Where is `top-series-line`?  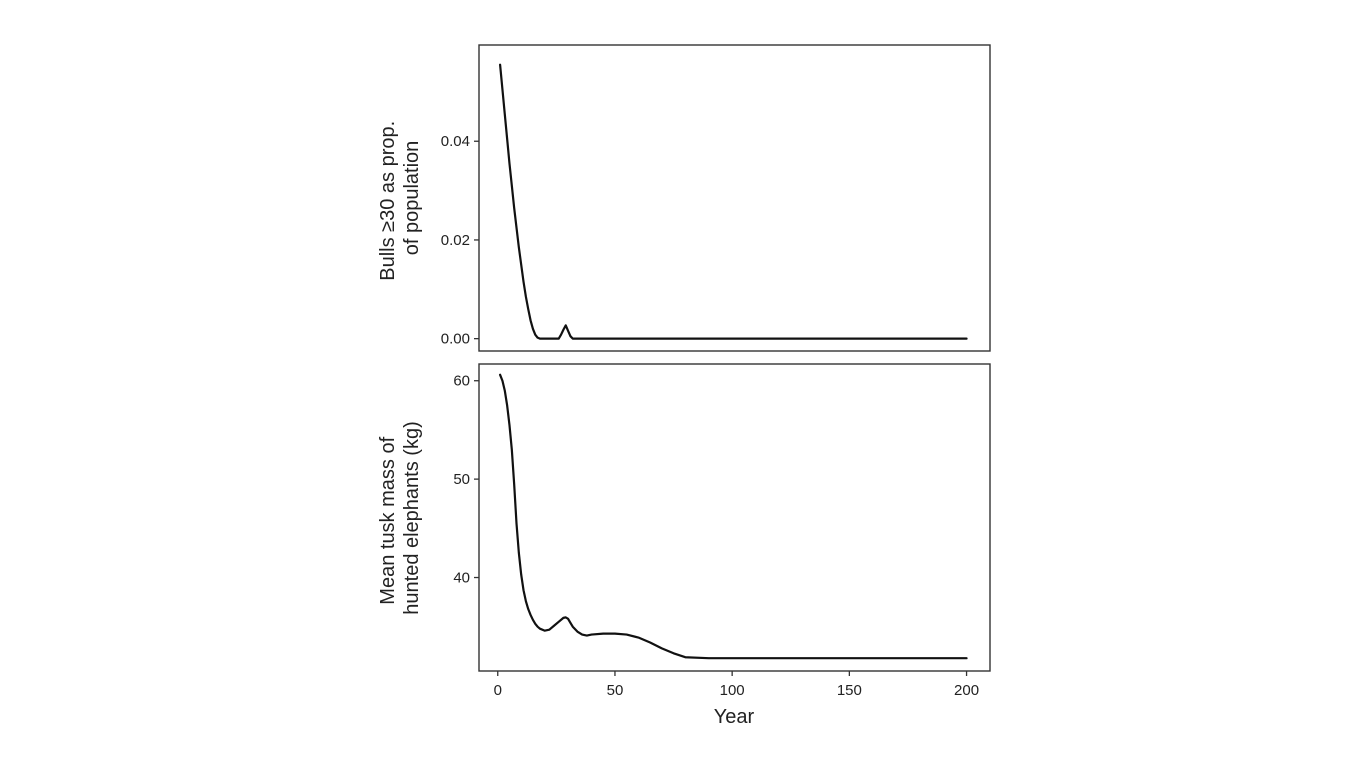
top-series-line is located at coordinates (733, 201).